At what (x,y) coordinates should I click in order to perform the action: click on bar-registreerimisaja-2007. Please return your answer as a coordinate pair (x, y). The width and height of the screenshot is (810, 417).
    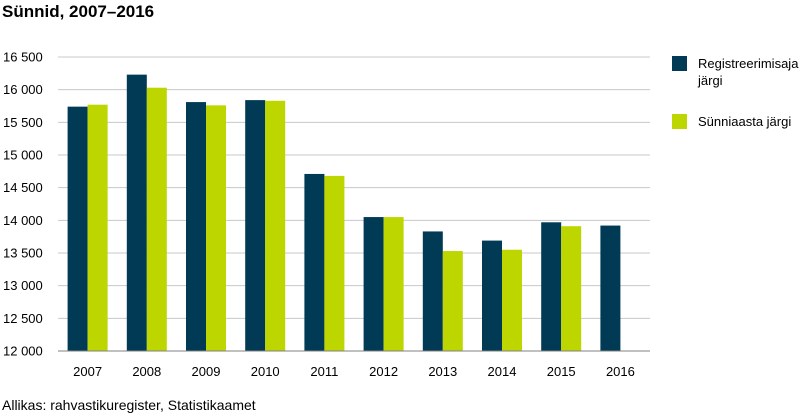
    Looking at the image, I should click on (77, 228).